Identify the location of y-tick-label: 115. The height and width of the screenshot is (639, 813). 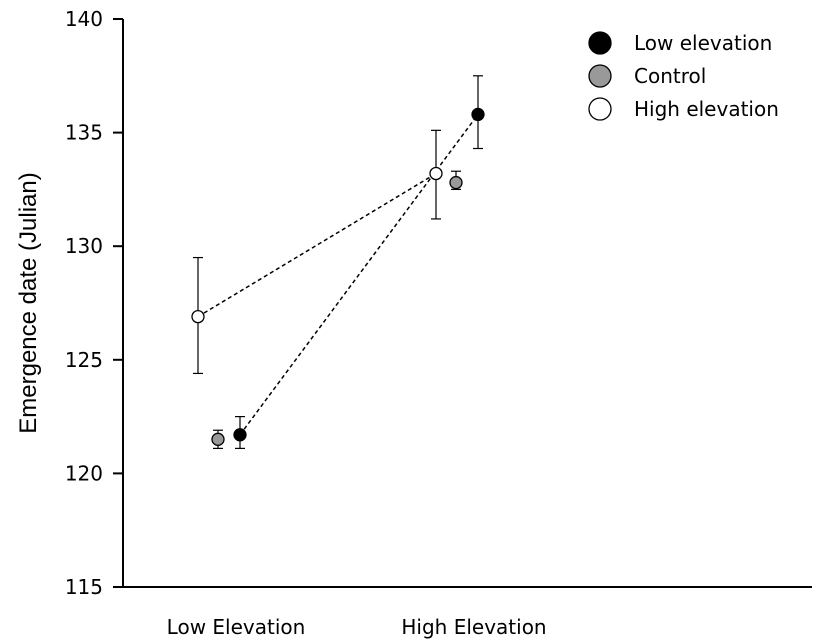
(84, 587).